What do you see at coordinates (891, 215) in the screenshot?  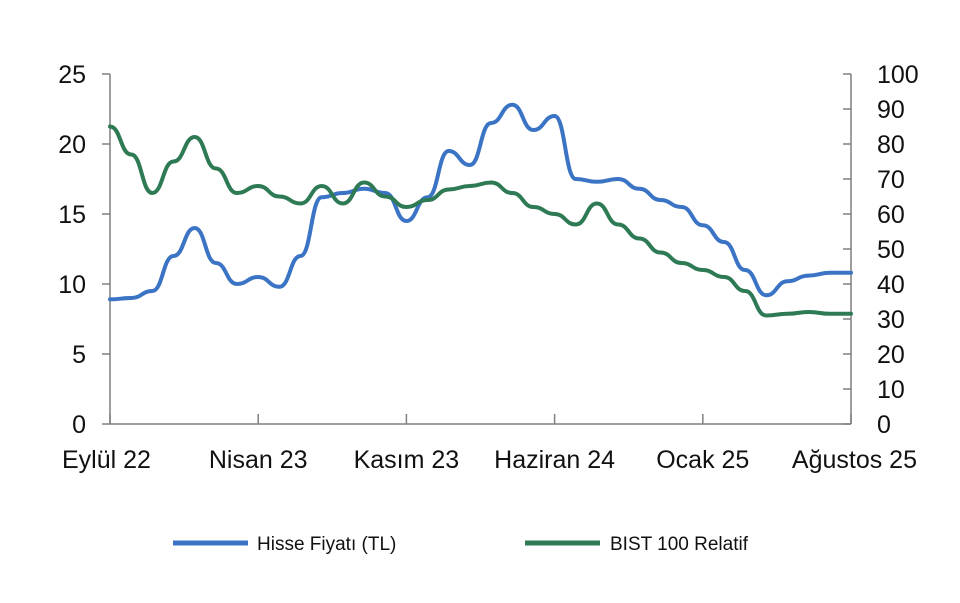 I see `right-tick-label: 60` at bounding box center [891, 215].